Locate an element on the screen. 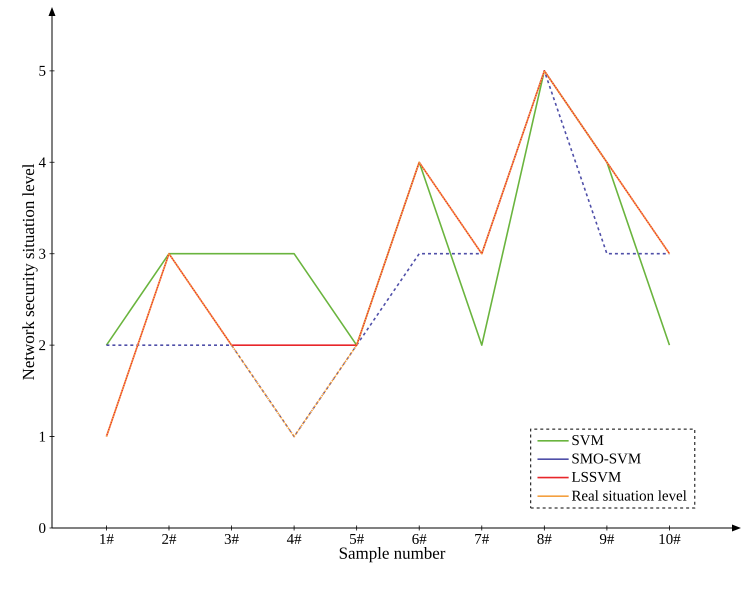  y-axis-title: Network security situation level is located at coordinates (30, 272).